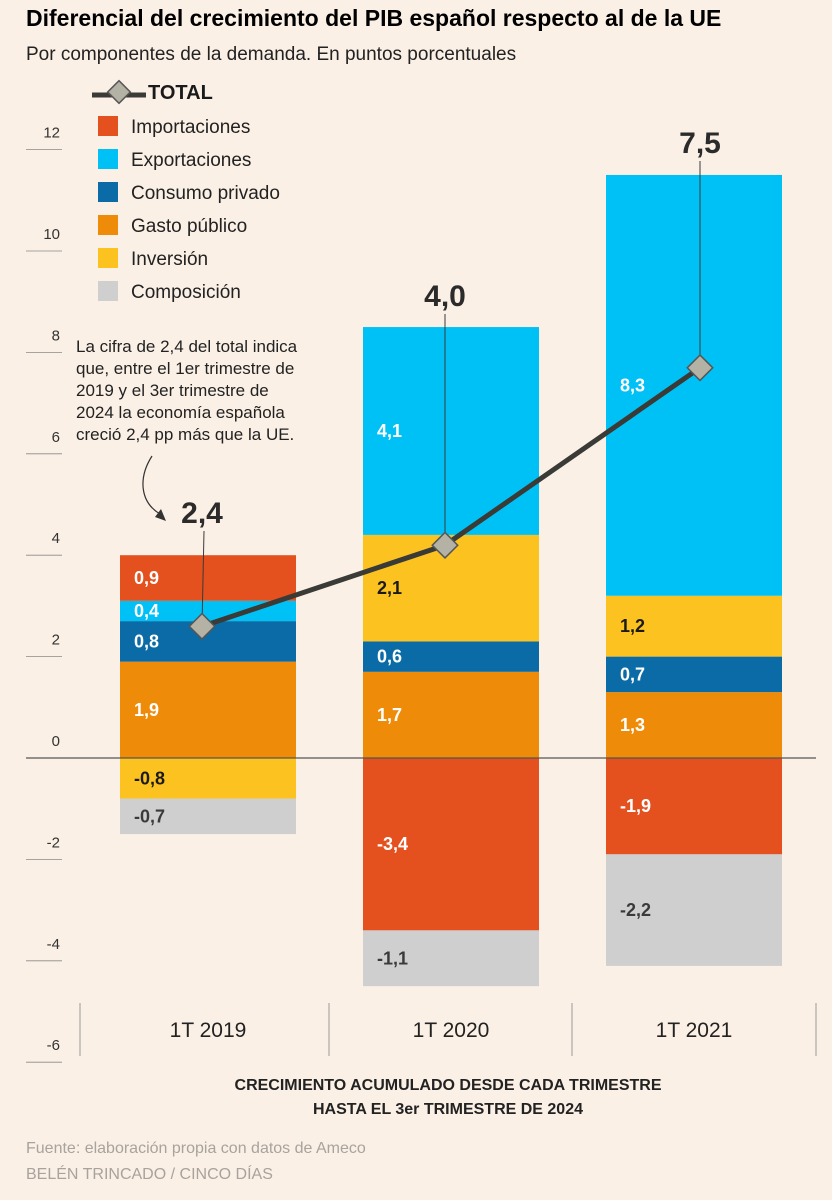 The width and height of the screenshot is (832, 1200). What do you see at coordinates (389, 715) in the screenshot?
I see `bar-label-gasto: 1,7` at bounding box center [389, 715].